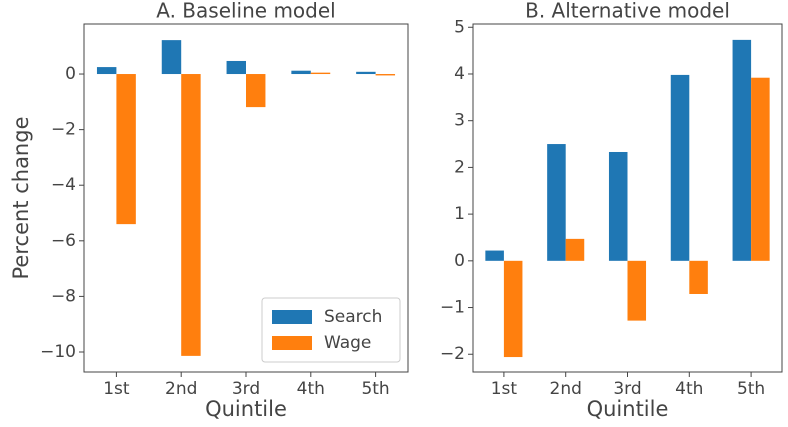 The height and width of the screenshot is (427, 788). I want to click on y-tick-label: 1, so click(459, 214).